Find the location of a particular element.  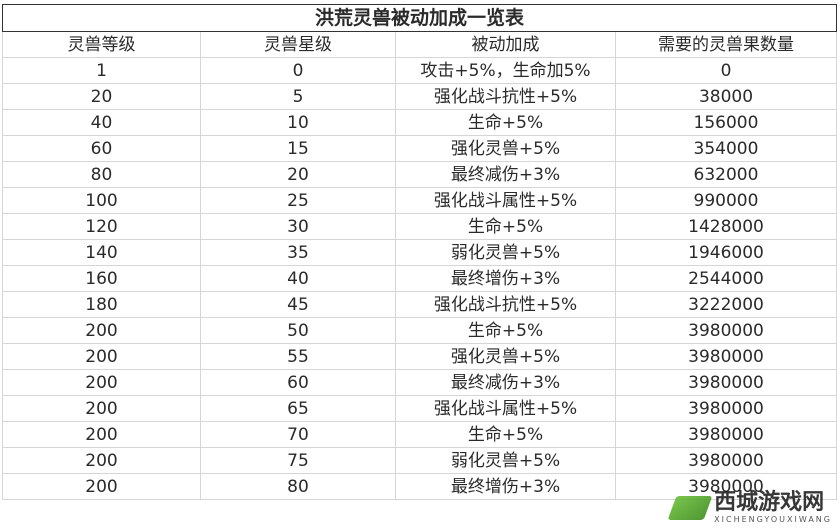

cell-level: 1 is located at coordinates (101, 70).